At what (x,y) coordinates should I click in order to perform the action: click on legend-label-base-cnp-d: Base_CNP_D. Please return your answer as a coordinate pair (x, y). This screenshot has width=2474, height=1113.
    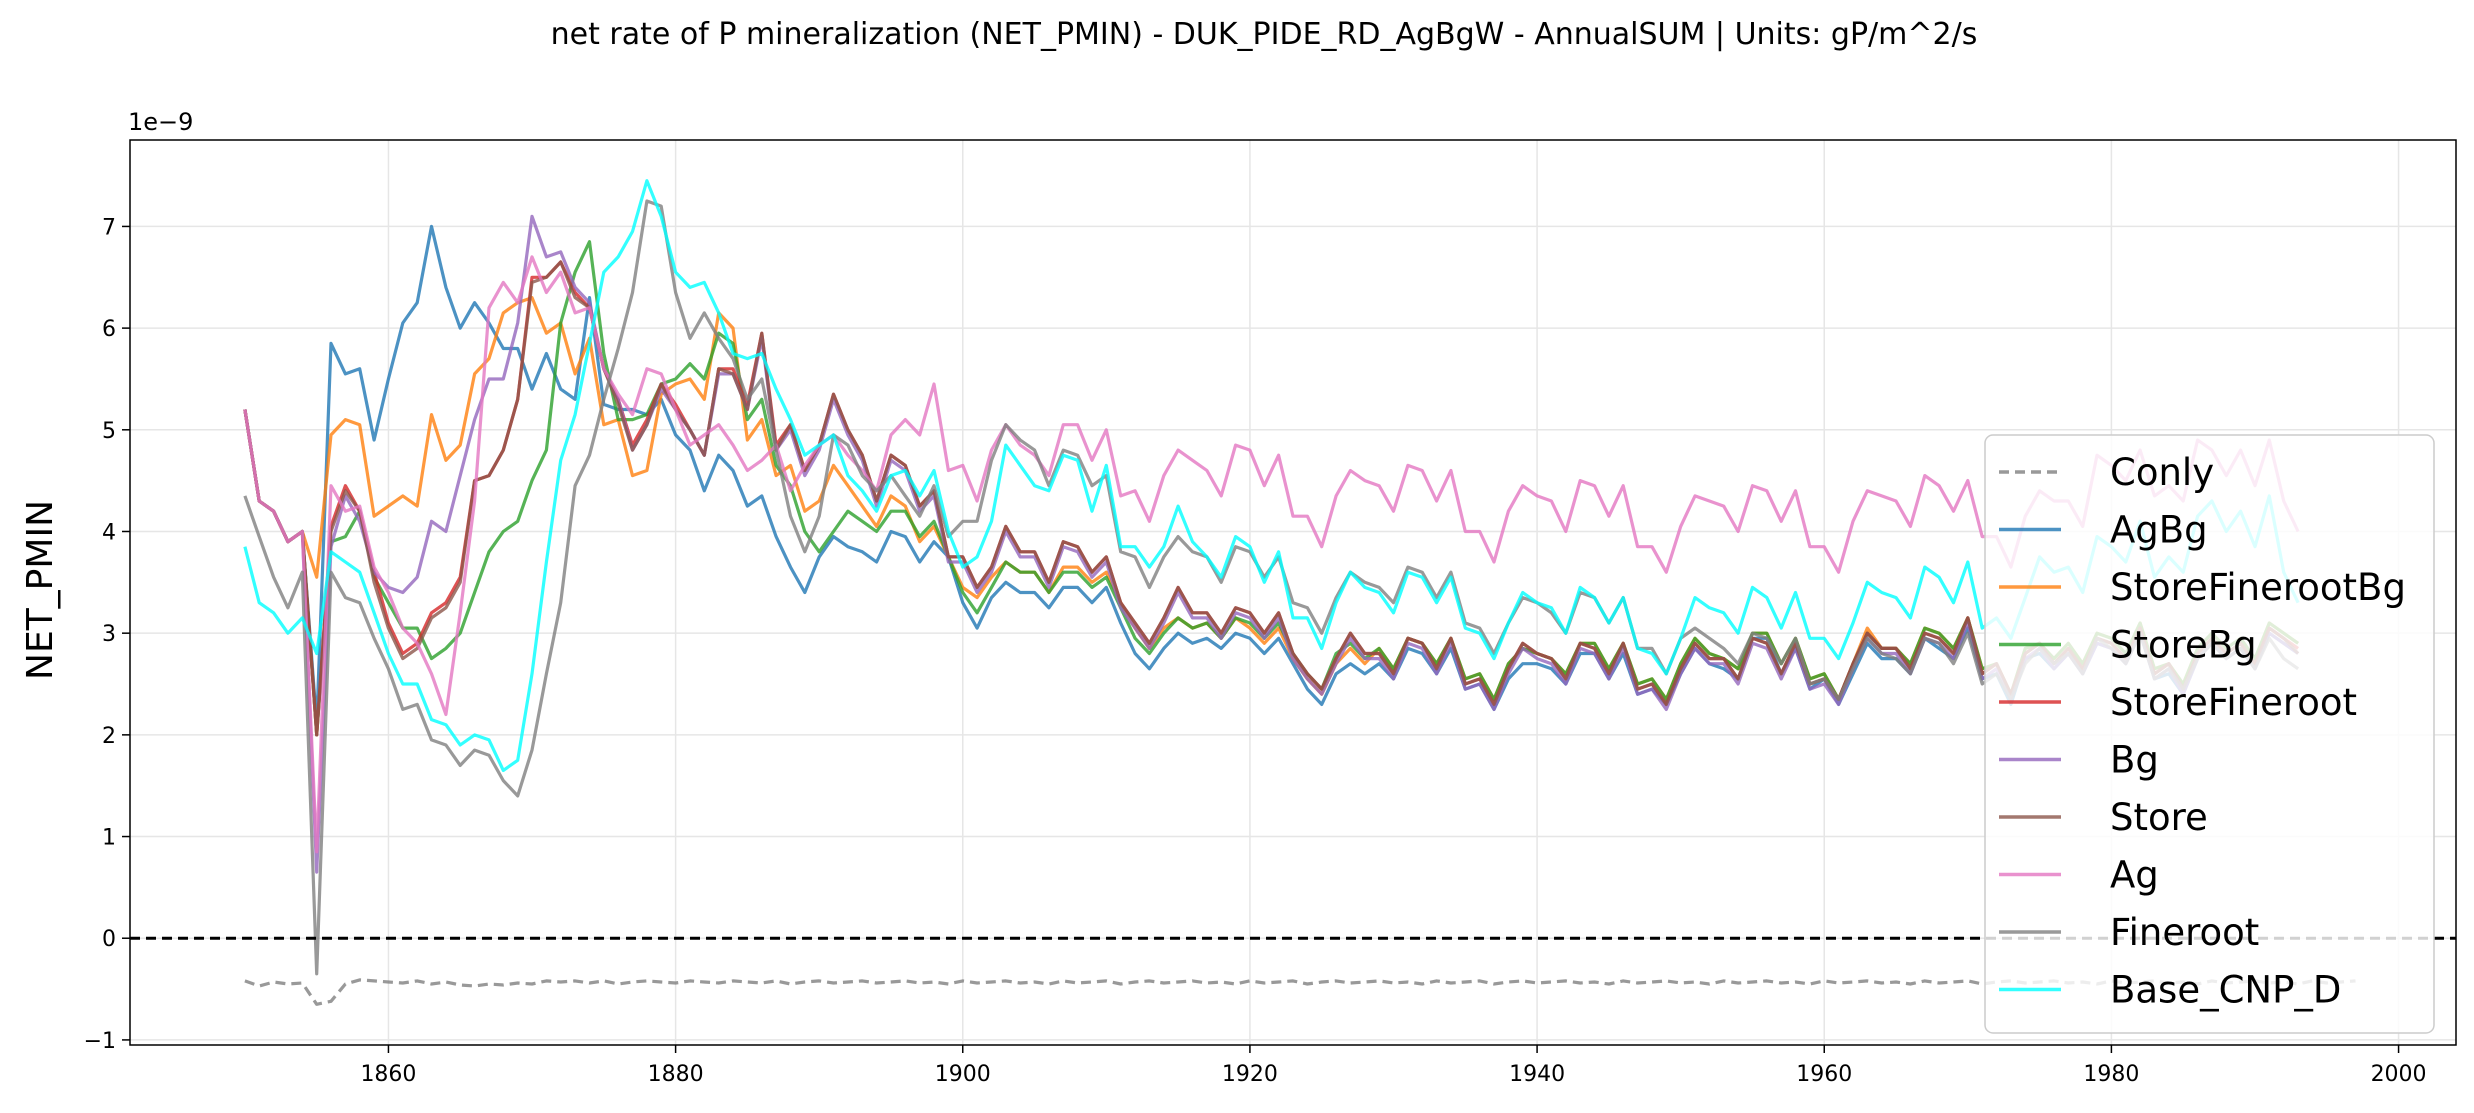
    Looking at the image, I should click on (2225, 990).